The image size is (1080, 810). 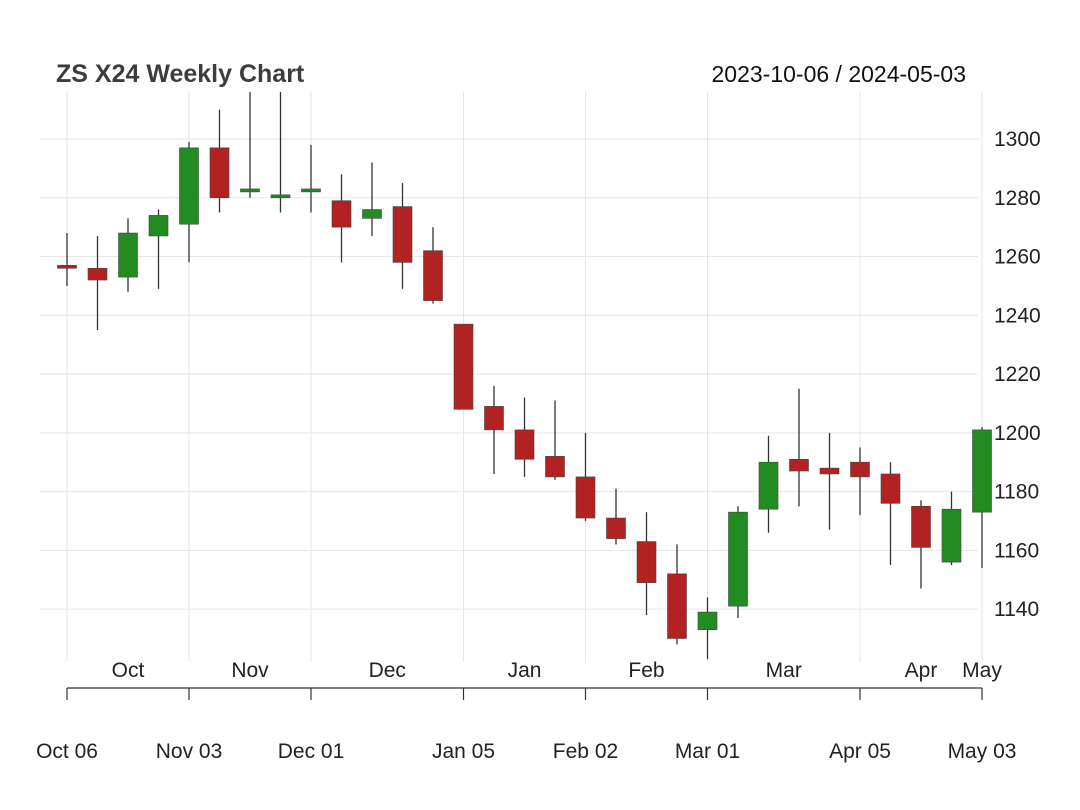 I want to click on y-tick-label: 1300, so click(x=1017, y=139).